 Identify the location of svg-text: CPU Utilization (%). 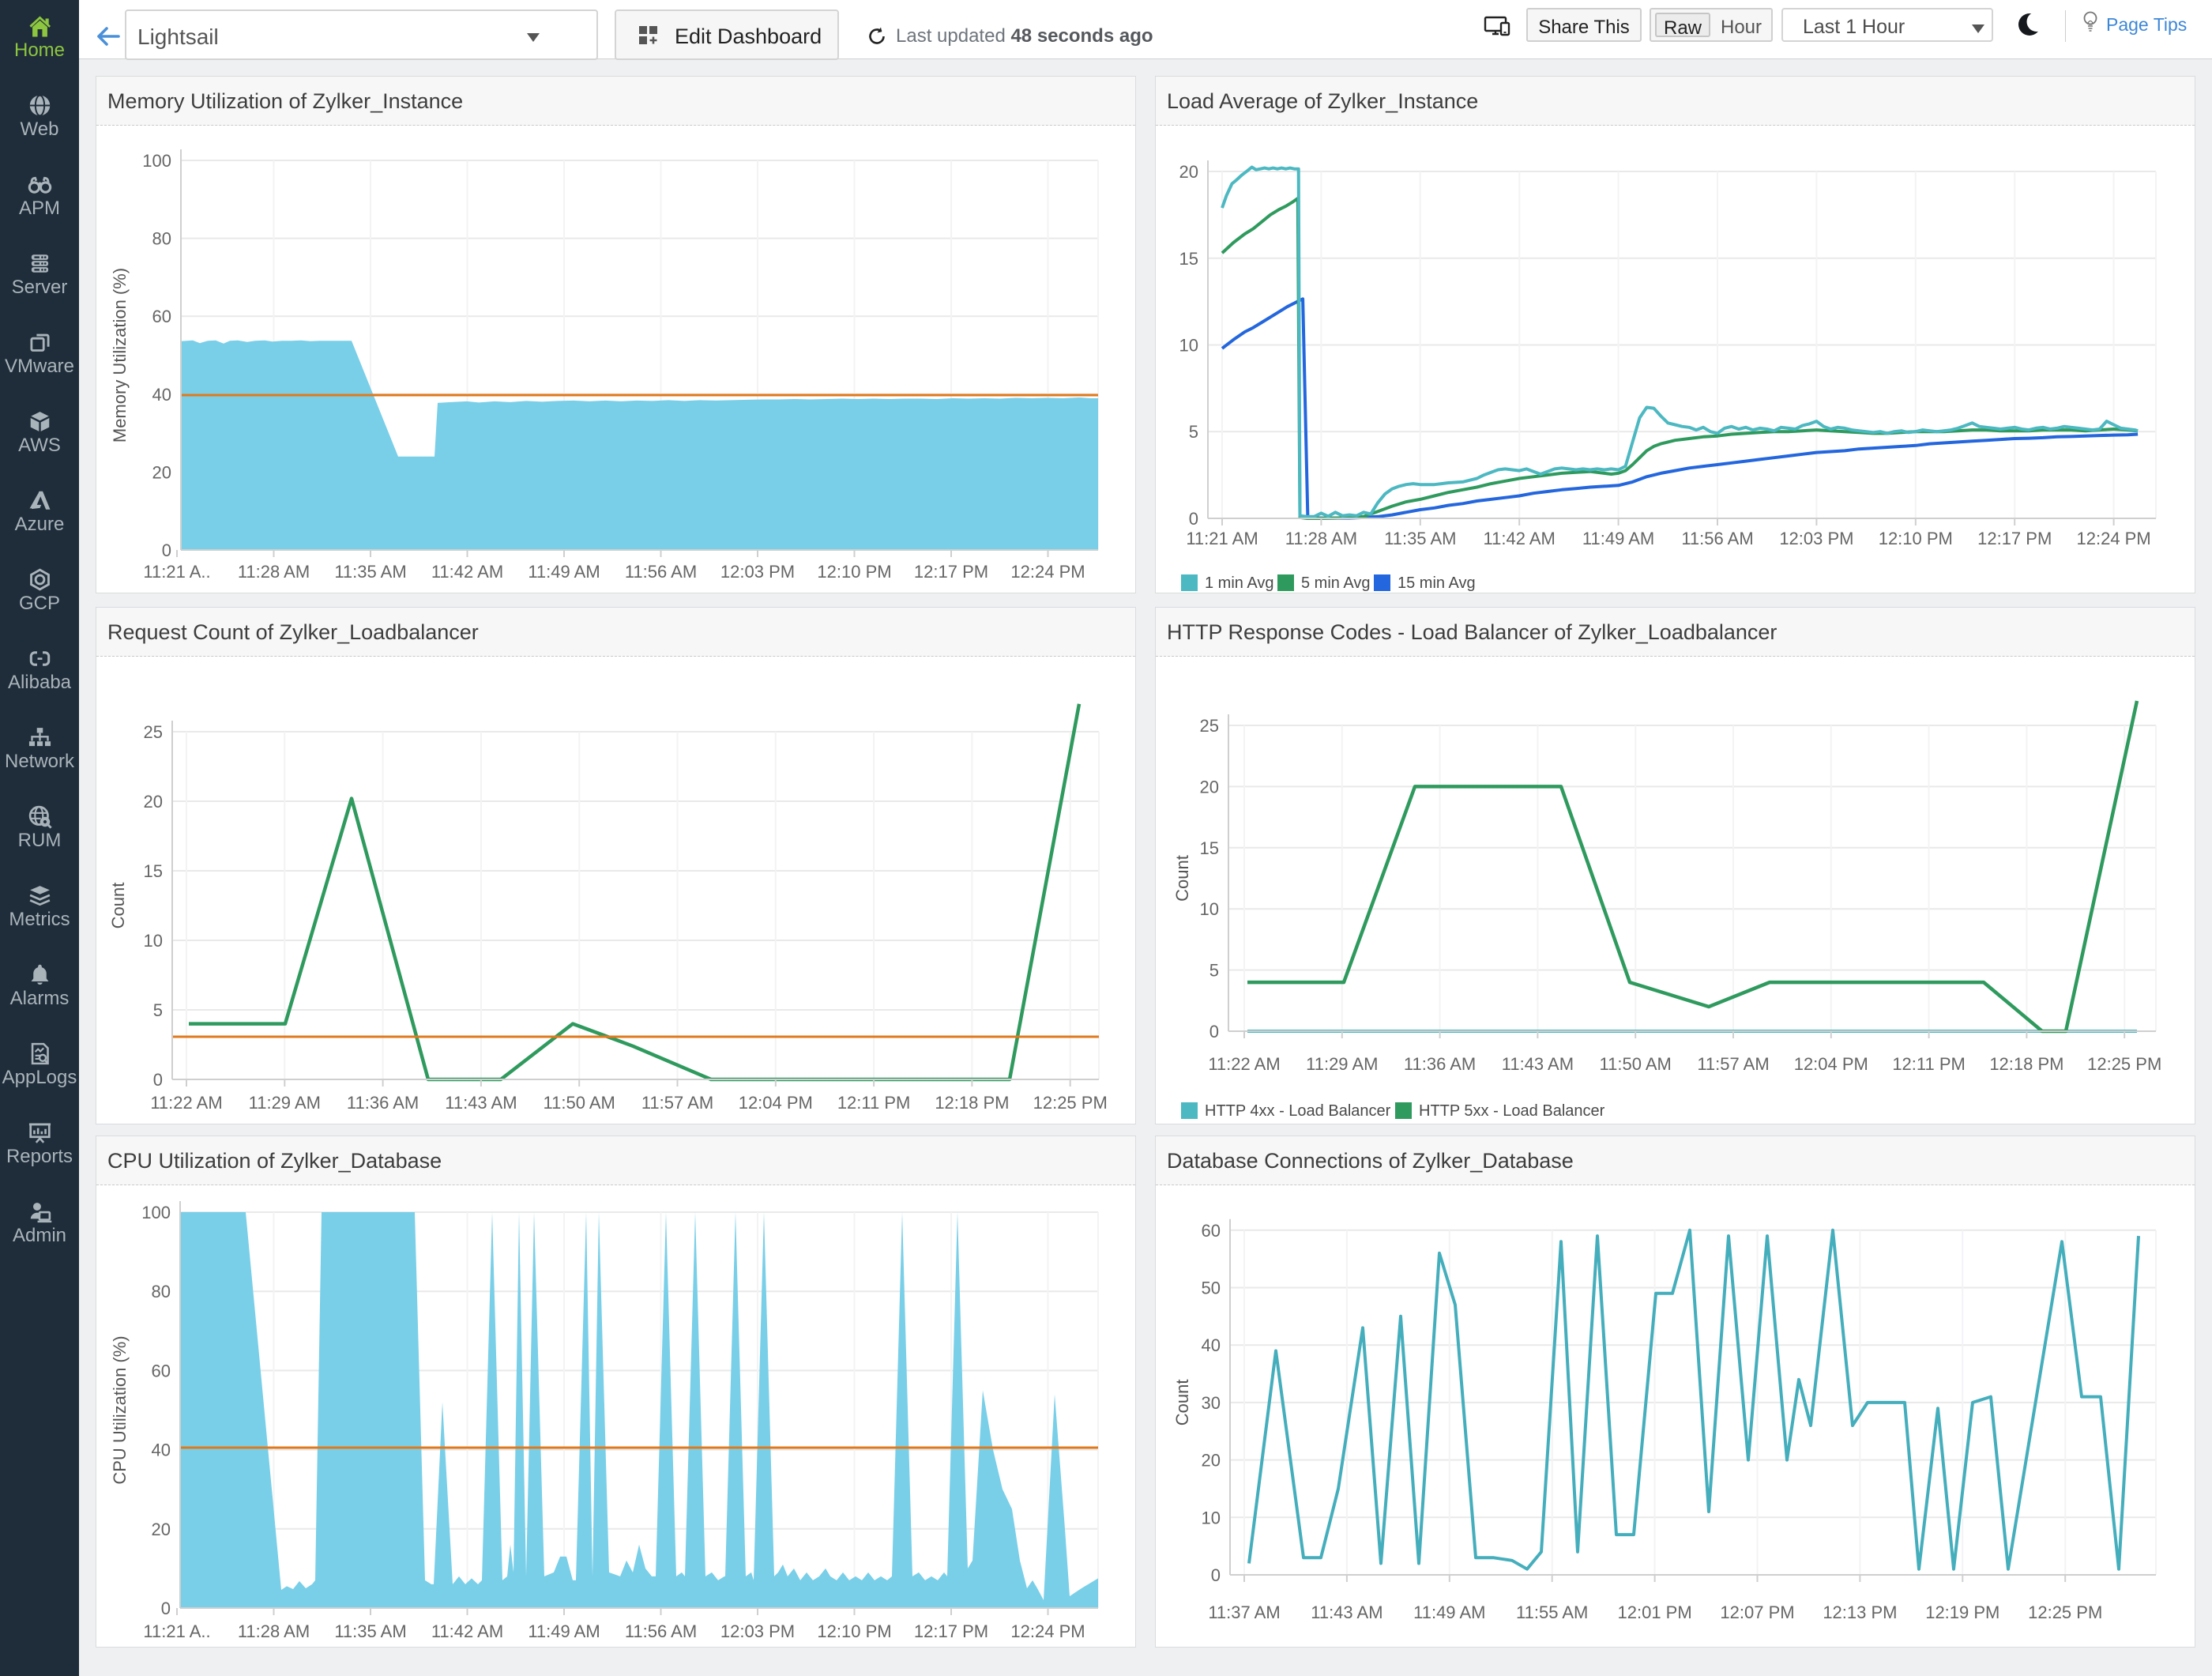
(120, 1410).